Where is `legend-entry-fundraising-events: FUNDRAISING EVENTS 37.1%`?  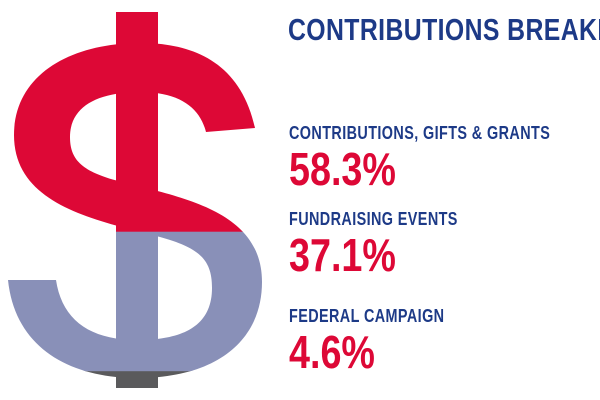 legend-entry-fundraising-events: FUNDRAISING EVENTS 37.1% is located at coordinates (441, 244).